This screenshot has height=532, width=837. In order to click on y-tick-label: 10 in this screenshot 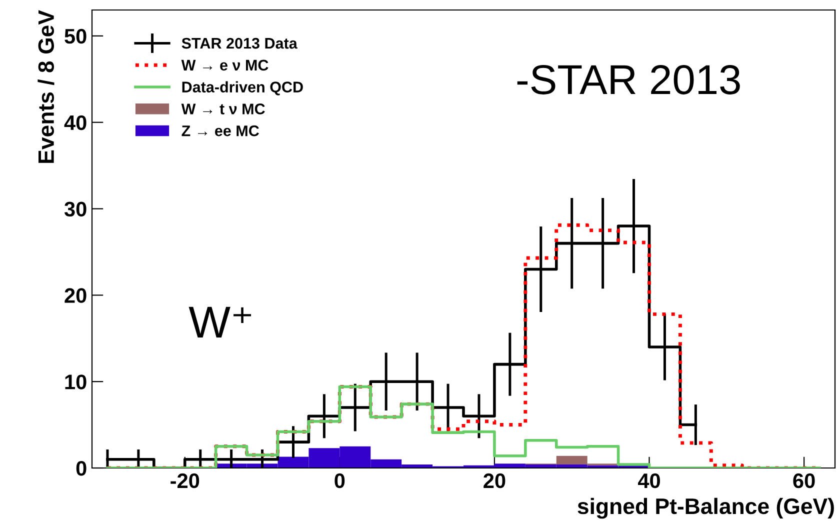, I will do `click(75, 382)`.